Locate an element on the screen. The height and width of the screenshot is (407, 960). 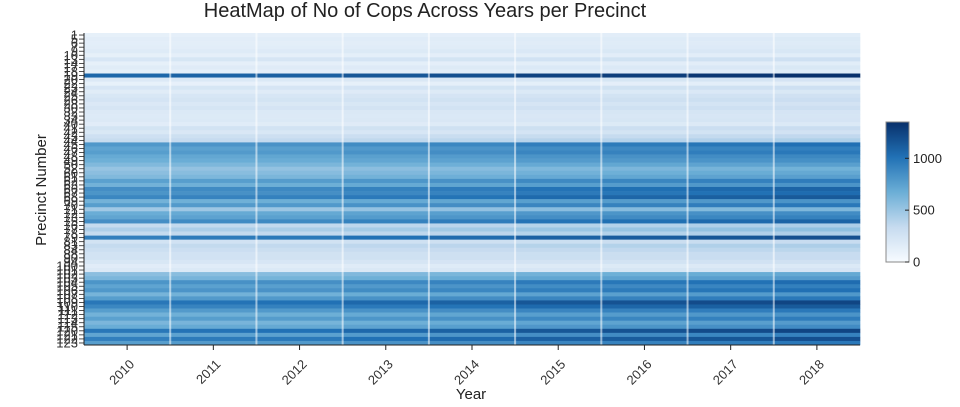
y-tick-label: 42 is located at coordinates (71, 132).